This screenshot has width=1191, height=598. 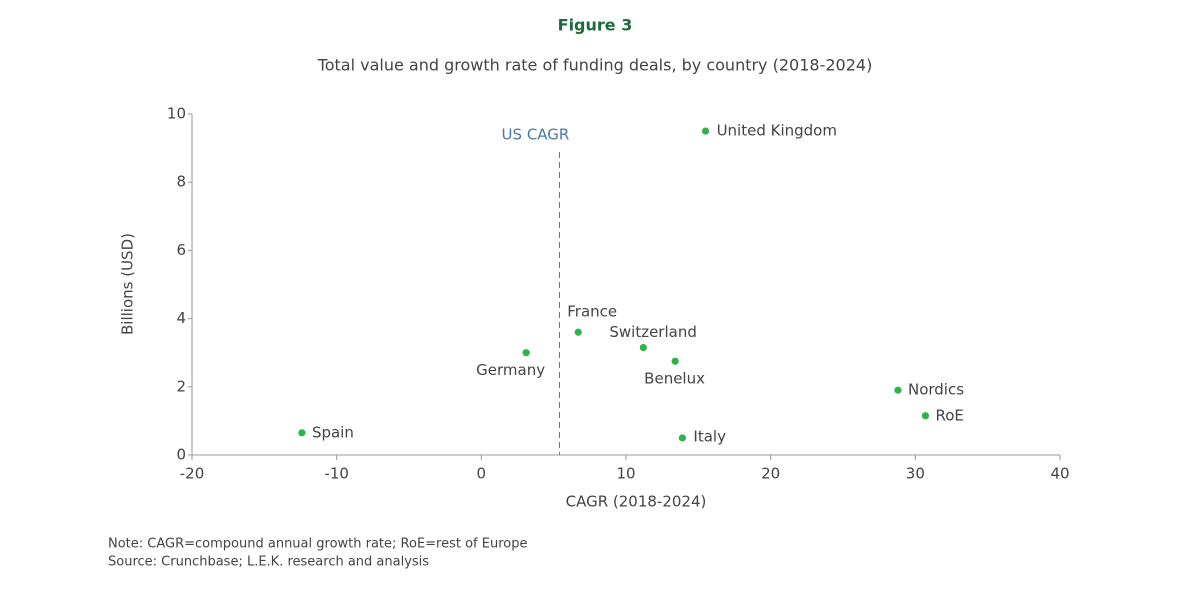 What do you see at coordinates (653, 332) in the screenshot?
I see `point-label: Switzerland` at bounding box center [653, 332].